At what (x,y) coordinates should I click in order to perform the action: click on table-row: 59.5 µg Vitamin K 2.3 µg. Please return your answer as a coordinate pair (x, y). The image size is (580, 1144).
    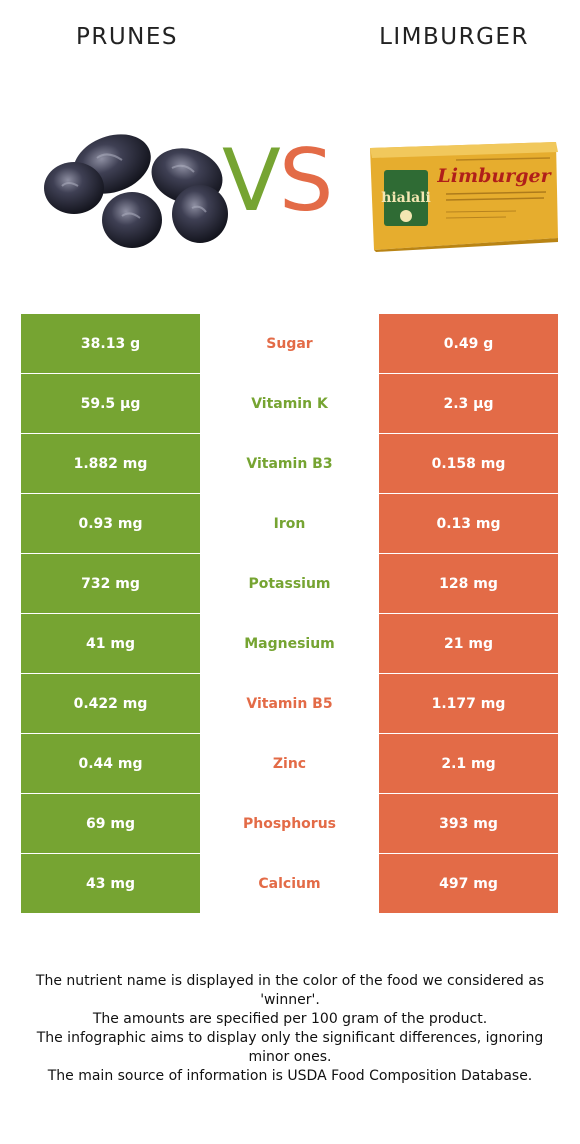
    Looking at the image, I should click on (289, 403).